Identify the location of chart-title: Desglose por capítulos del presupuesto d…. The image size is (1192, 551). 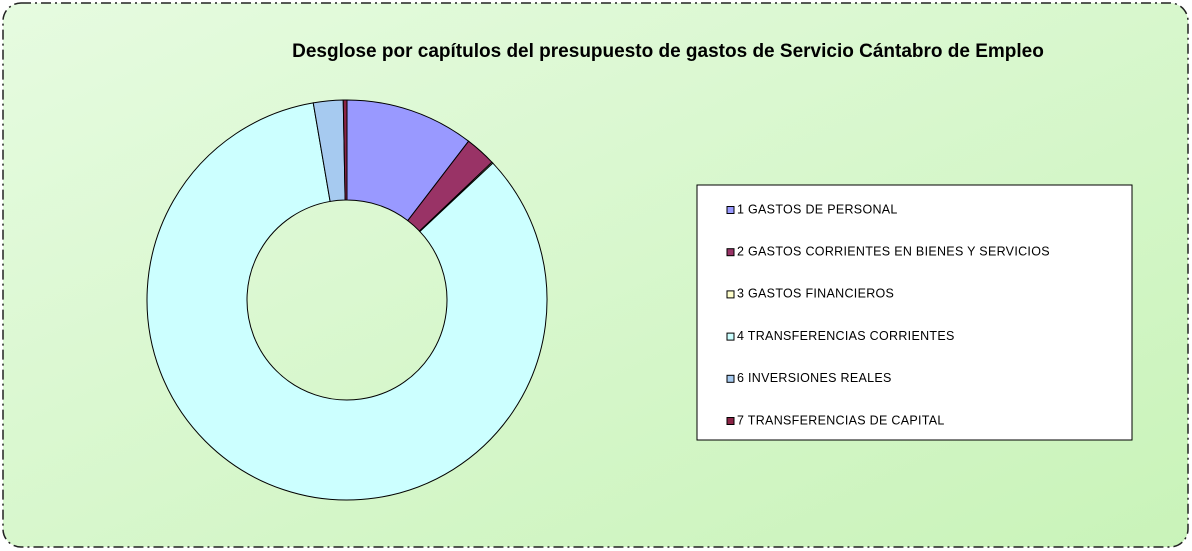
(668, 51).